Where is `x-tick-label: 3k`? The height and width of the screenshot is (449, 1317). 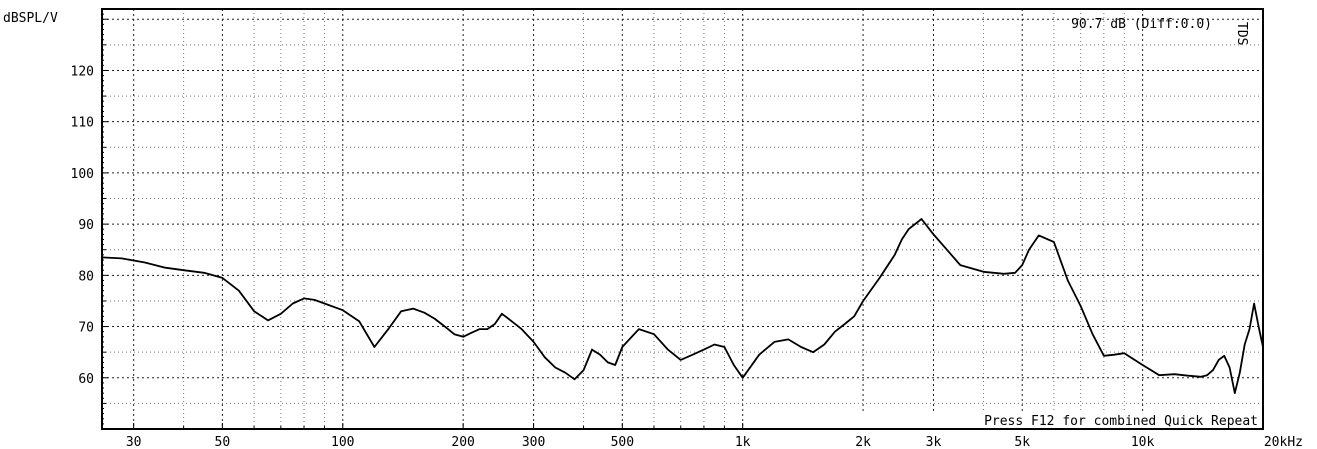
x-tick-label: 3k is located at coordinates (934, 442).